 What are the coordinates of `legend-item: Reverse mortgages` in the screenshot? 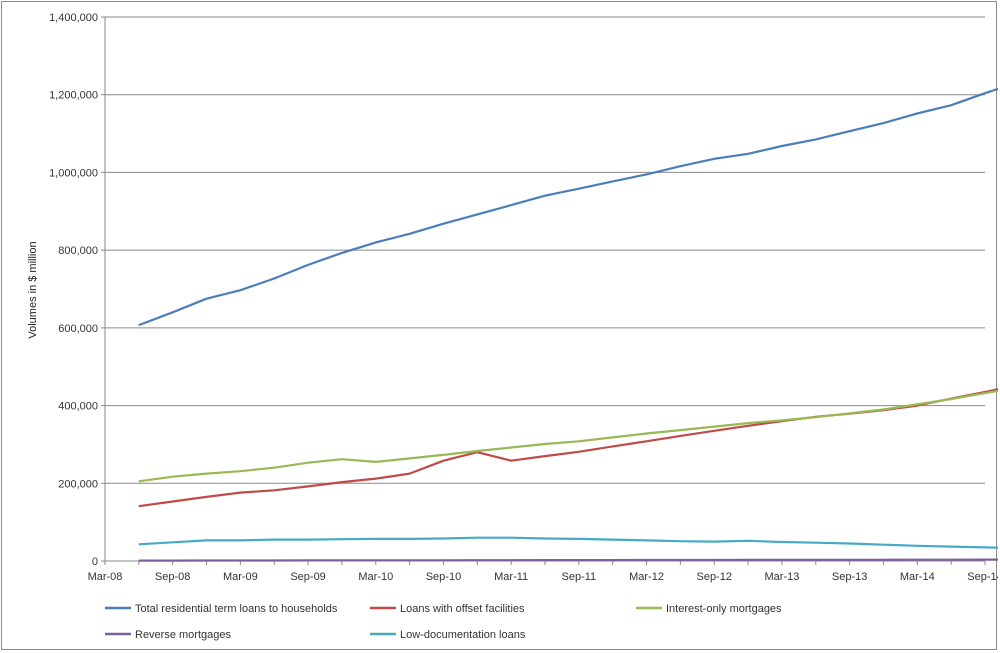 It's located at (168, 635).